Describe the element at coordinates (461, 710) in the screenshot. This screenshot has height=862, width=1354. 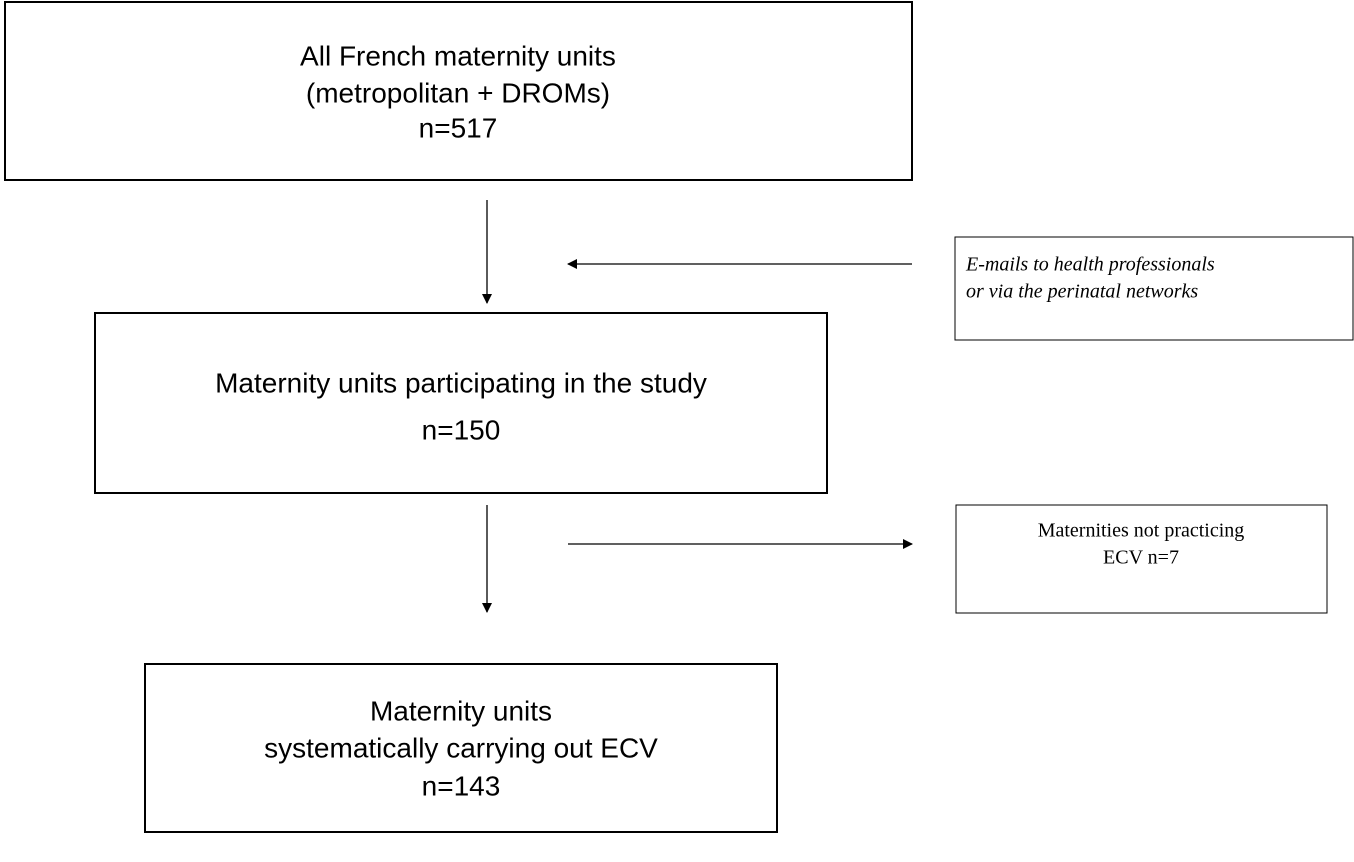
I see `node-text: Maternity units` at that location.